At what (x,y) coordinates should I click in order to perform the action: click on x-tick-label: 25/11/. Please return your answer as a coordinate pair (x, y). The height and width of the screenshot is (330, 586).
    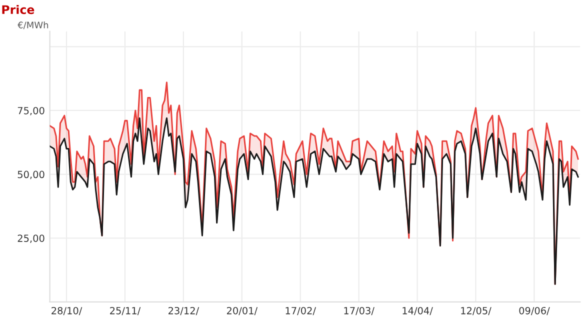
    Looking at the image, I should click on (125, 311).